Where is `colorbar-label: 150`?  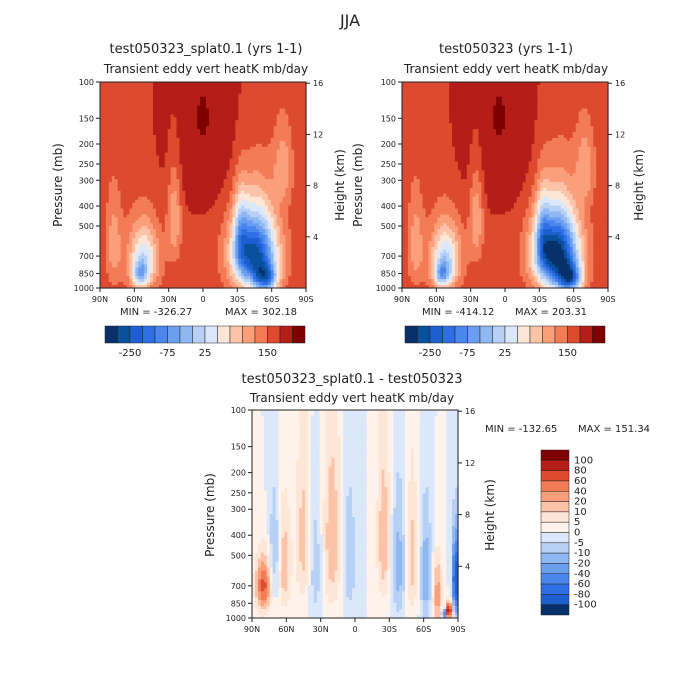 colorbar-label: 150 is located at coordinates (267, 353).